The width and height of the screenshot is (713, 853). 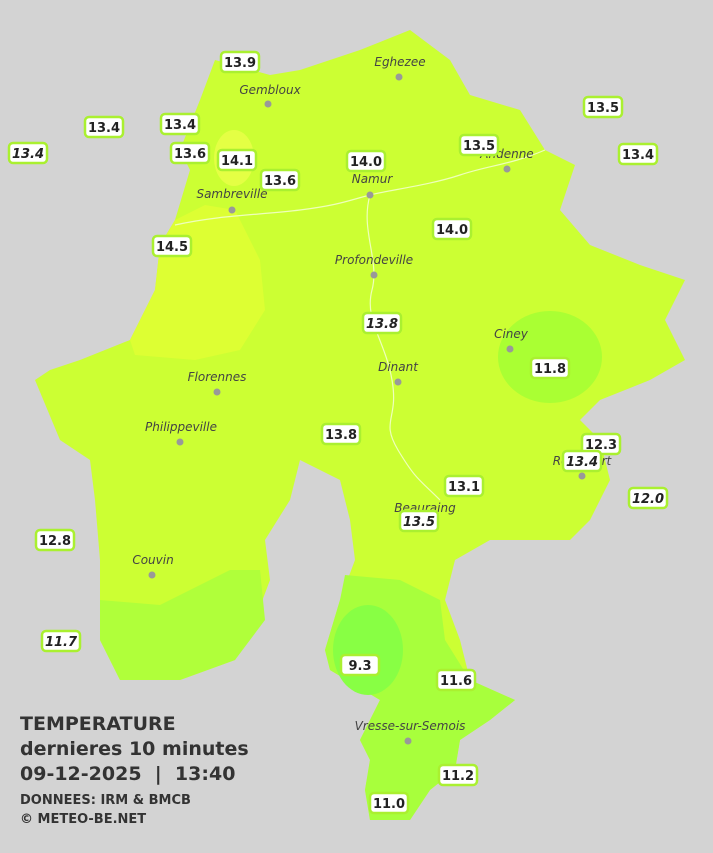 I want to click on temperature-label: 11.2, so click(x=458, y=776).